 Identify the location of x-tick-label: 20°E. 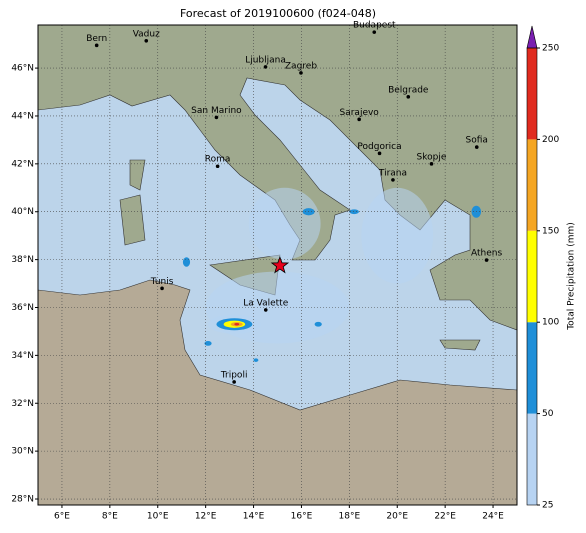
(397, 517).